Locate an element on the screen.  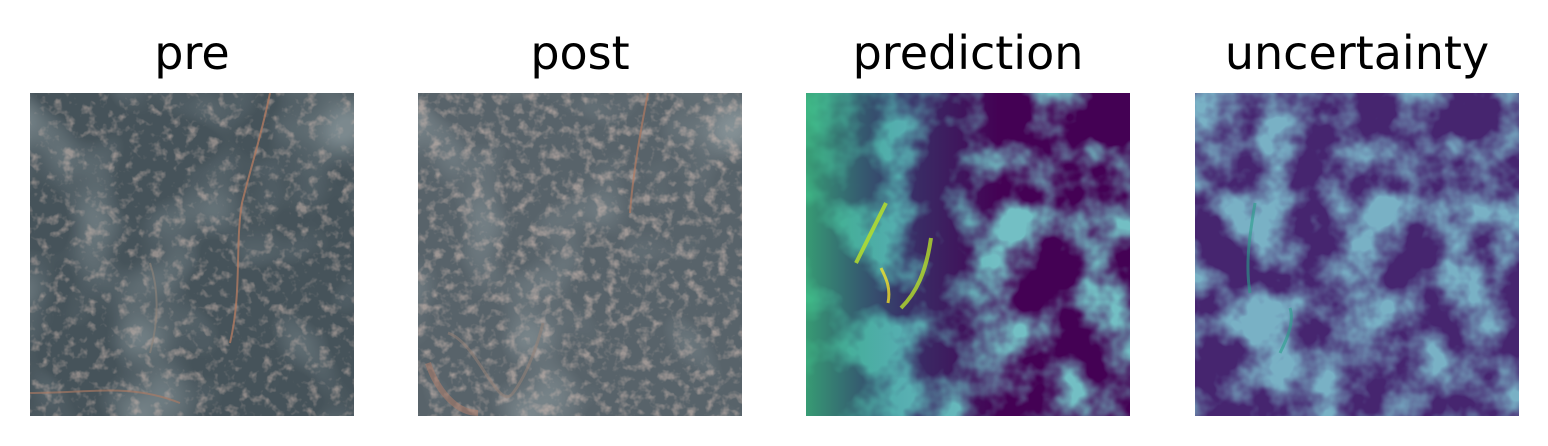
panel-title-pre: pre is located at coordinates (192, 53).